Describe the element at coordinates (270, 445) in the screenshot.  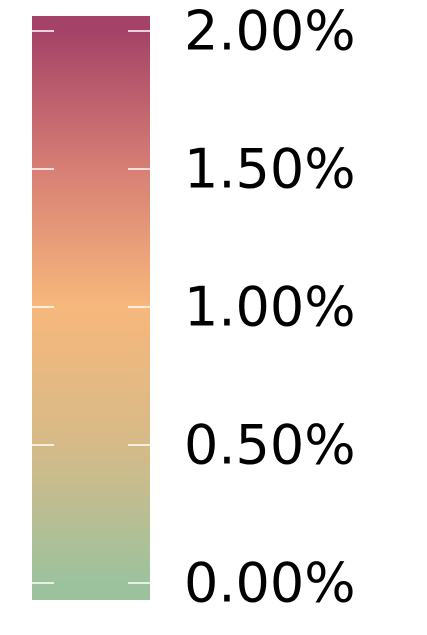
I see `tick-label-3: 0.50%` at that location.